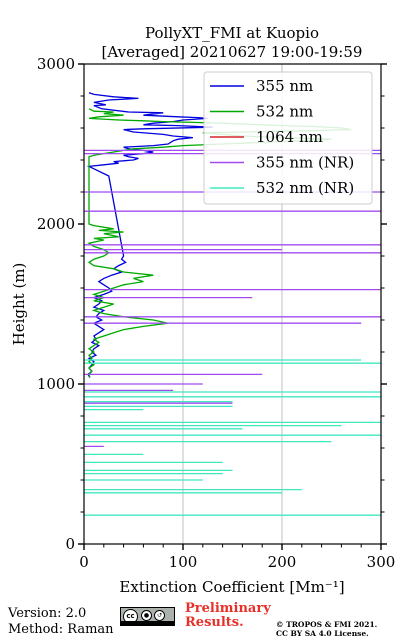 The image size is (400, 640). Describe the element at coordinates (147, 623) in the screenshot. I see `cc-strip` at that location.